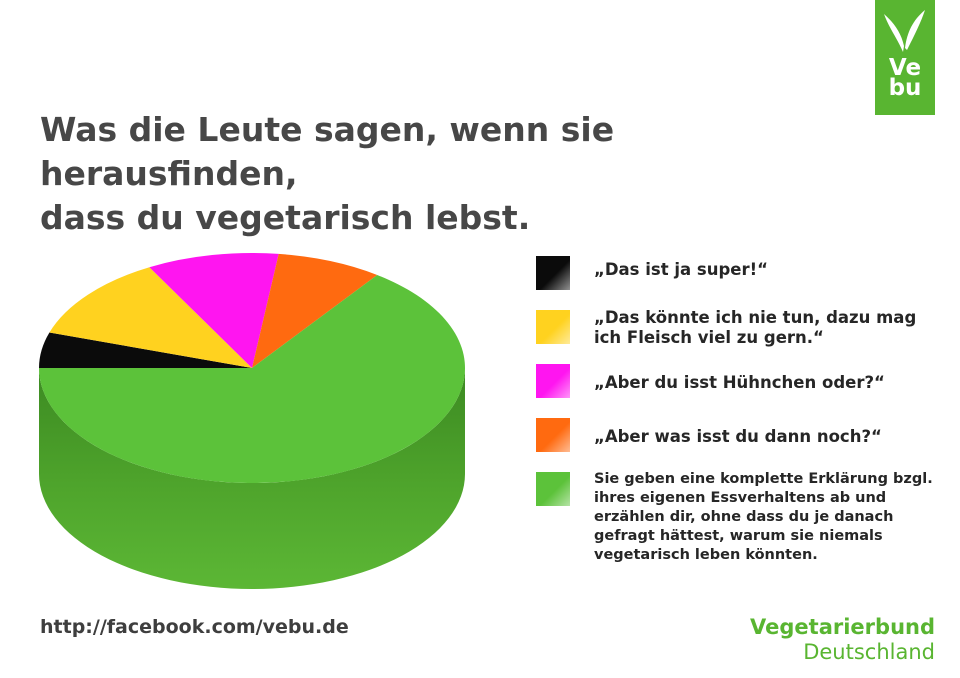  Describe the element at coordinates (842, 627) in the screenshot. I see `org-name-line-1: Vegetarierbund` at that location.